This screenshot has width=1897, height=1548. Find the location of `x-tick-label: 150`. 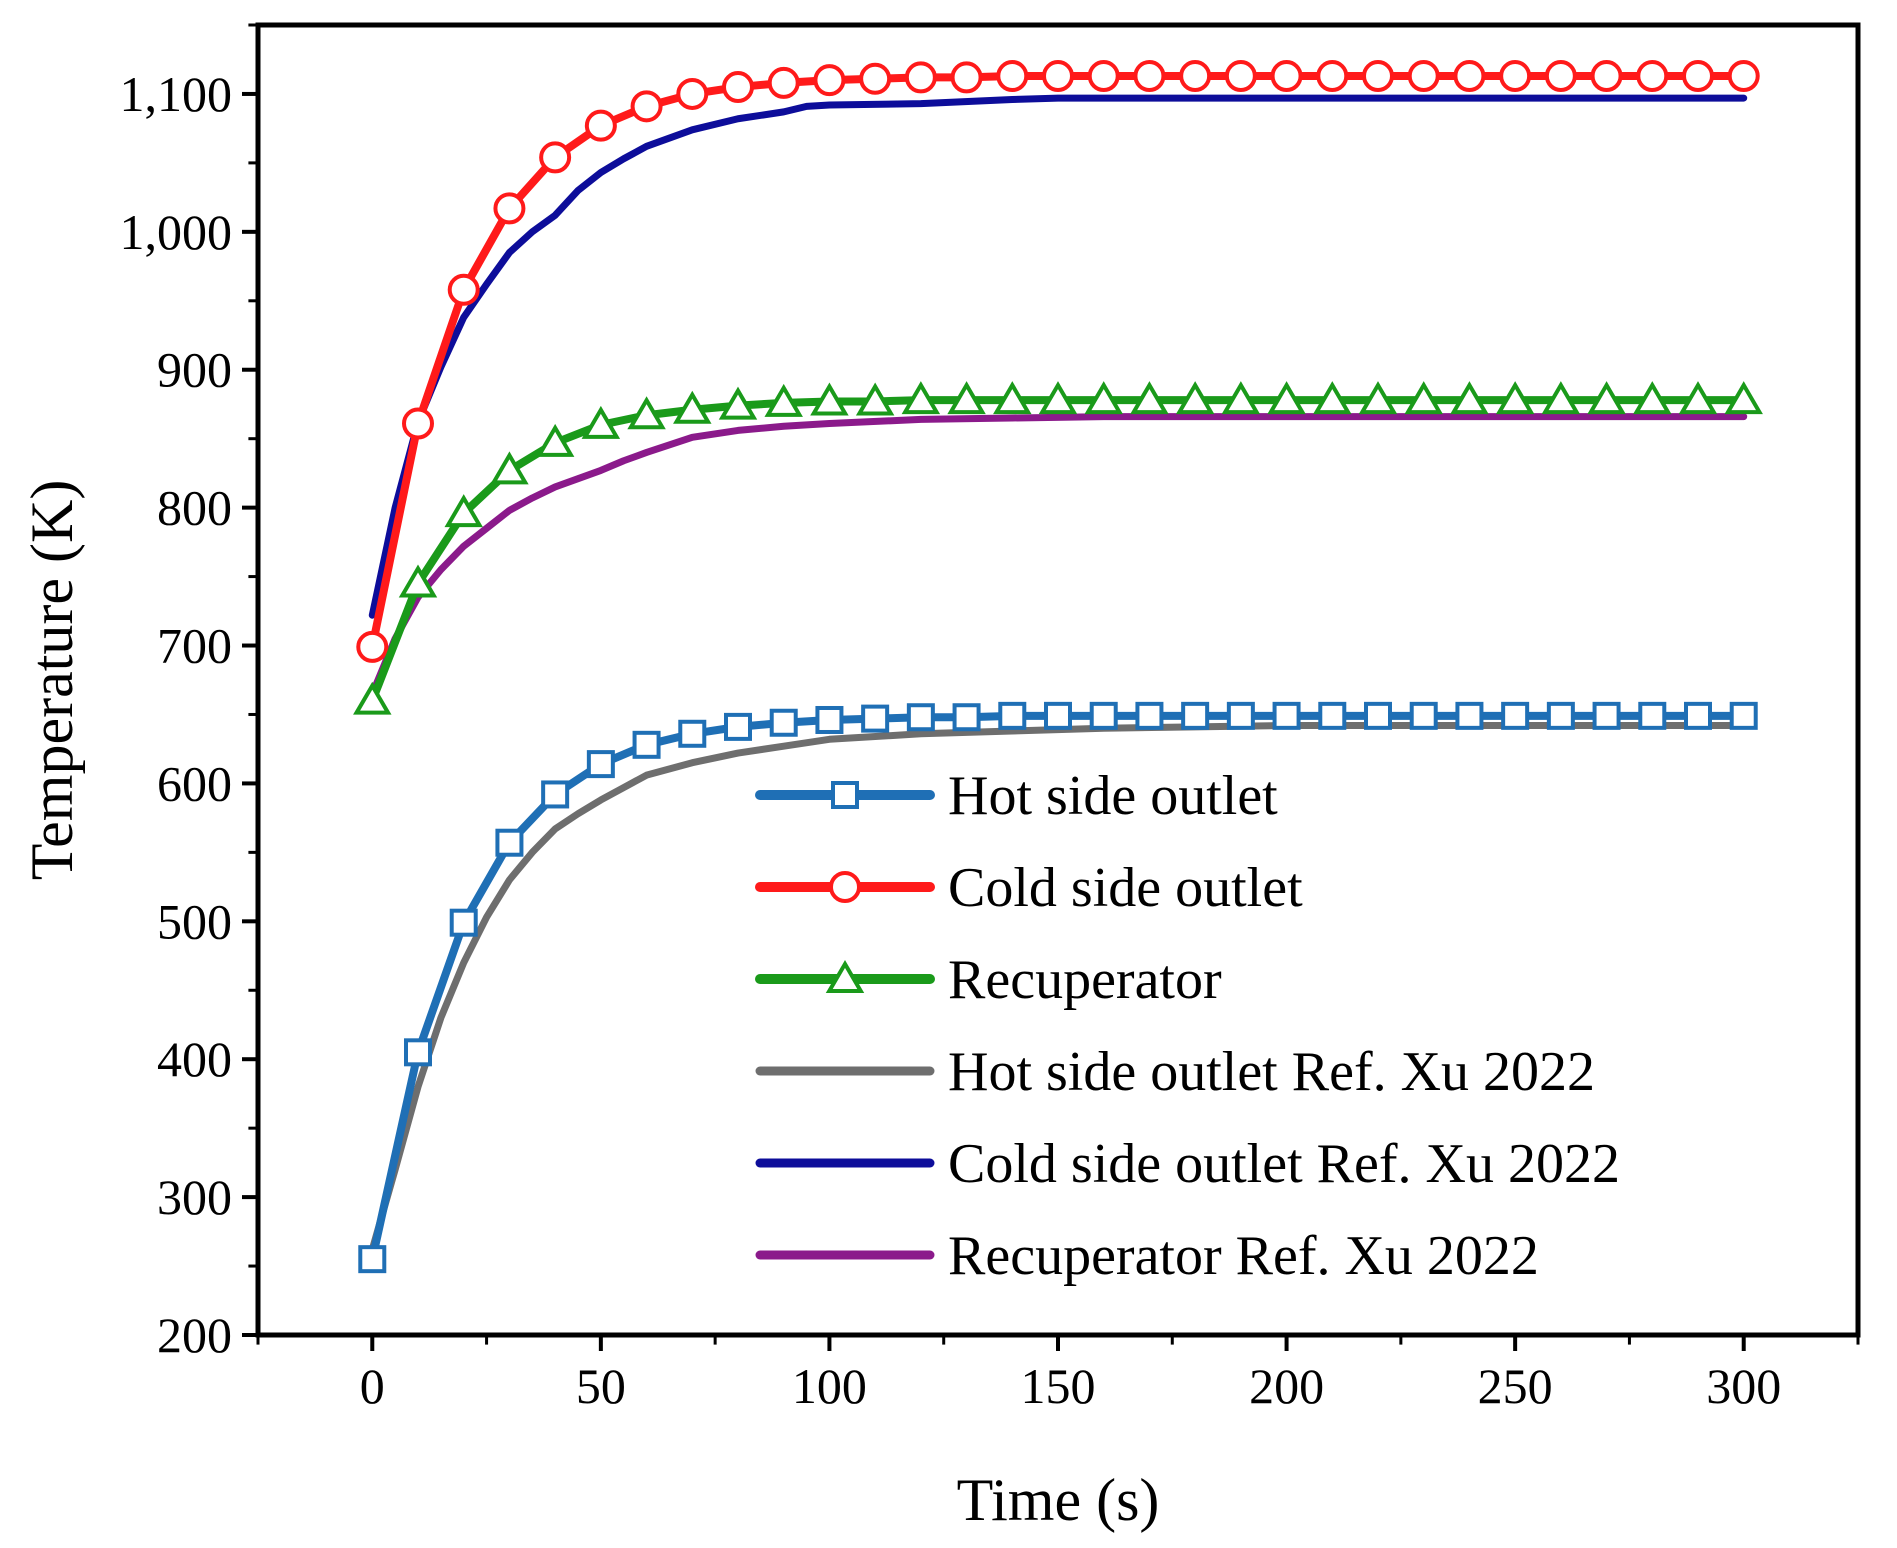

x-tick-label: 150 is located at coordinates (1058, 1386).